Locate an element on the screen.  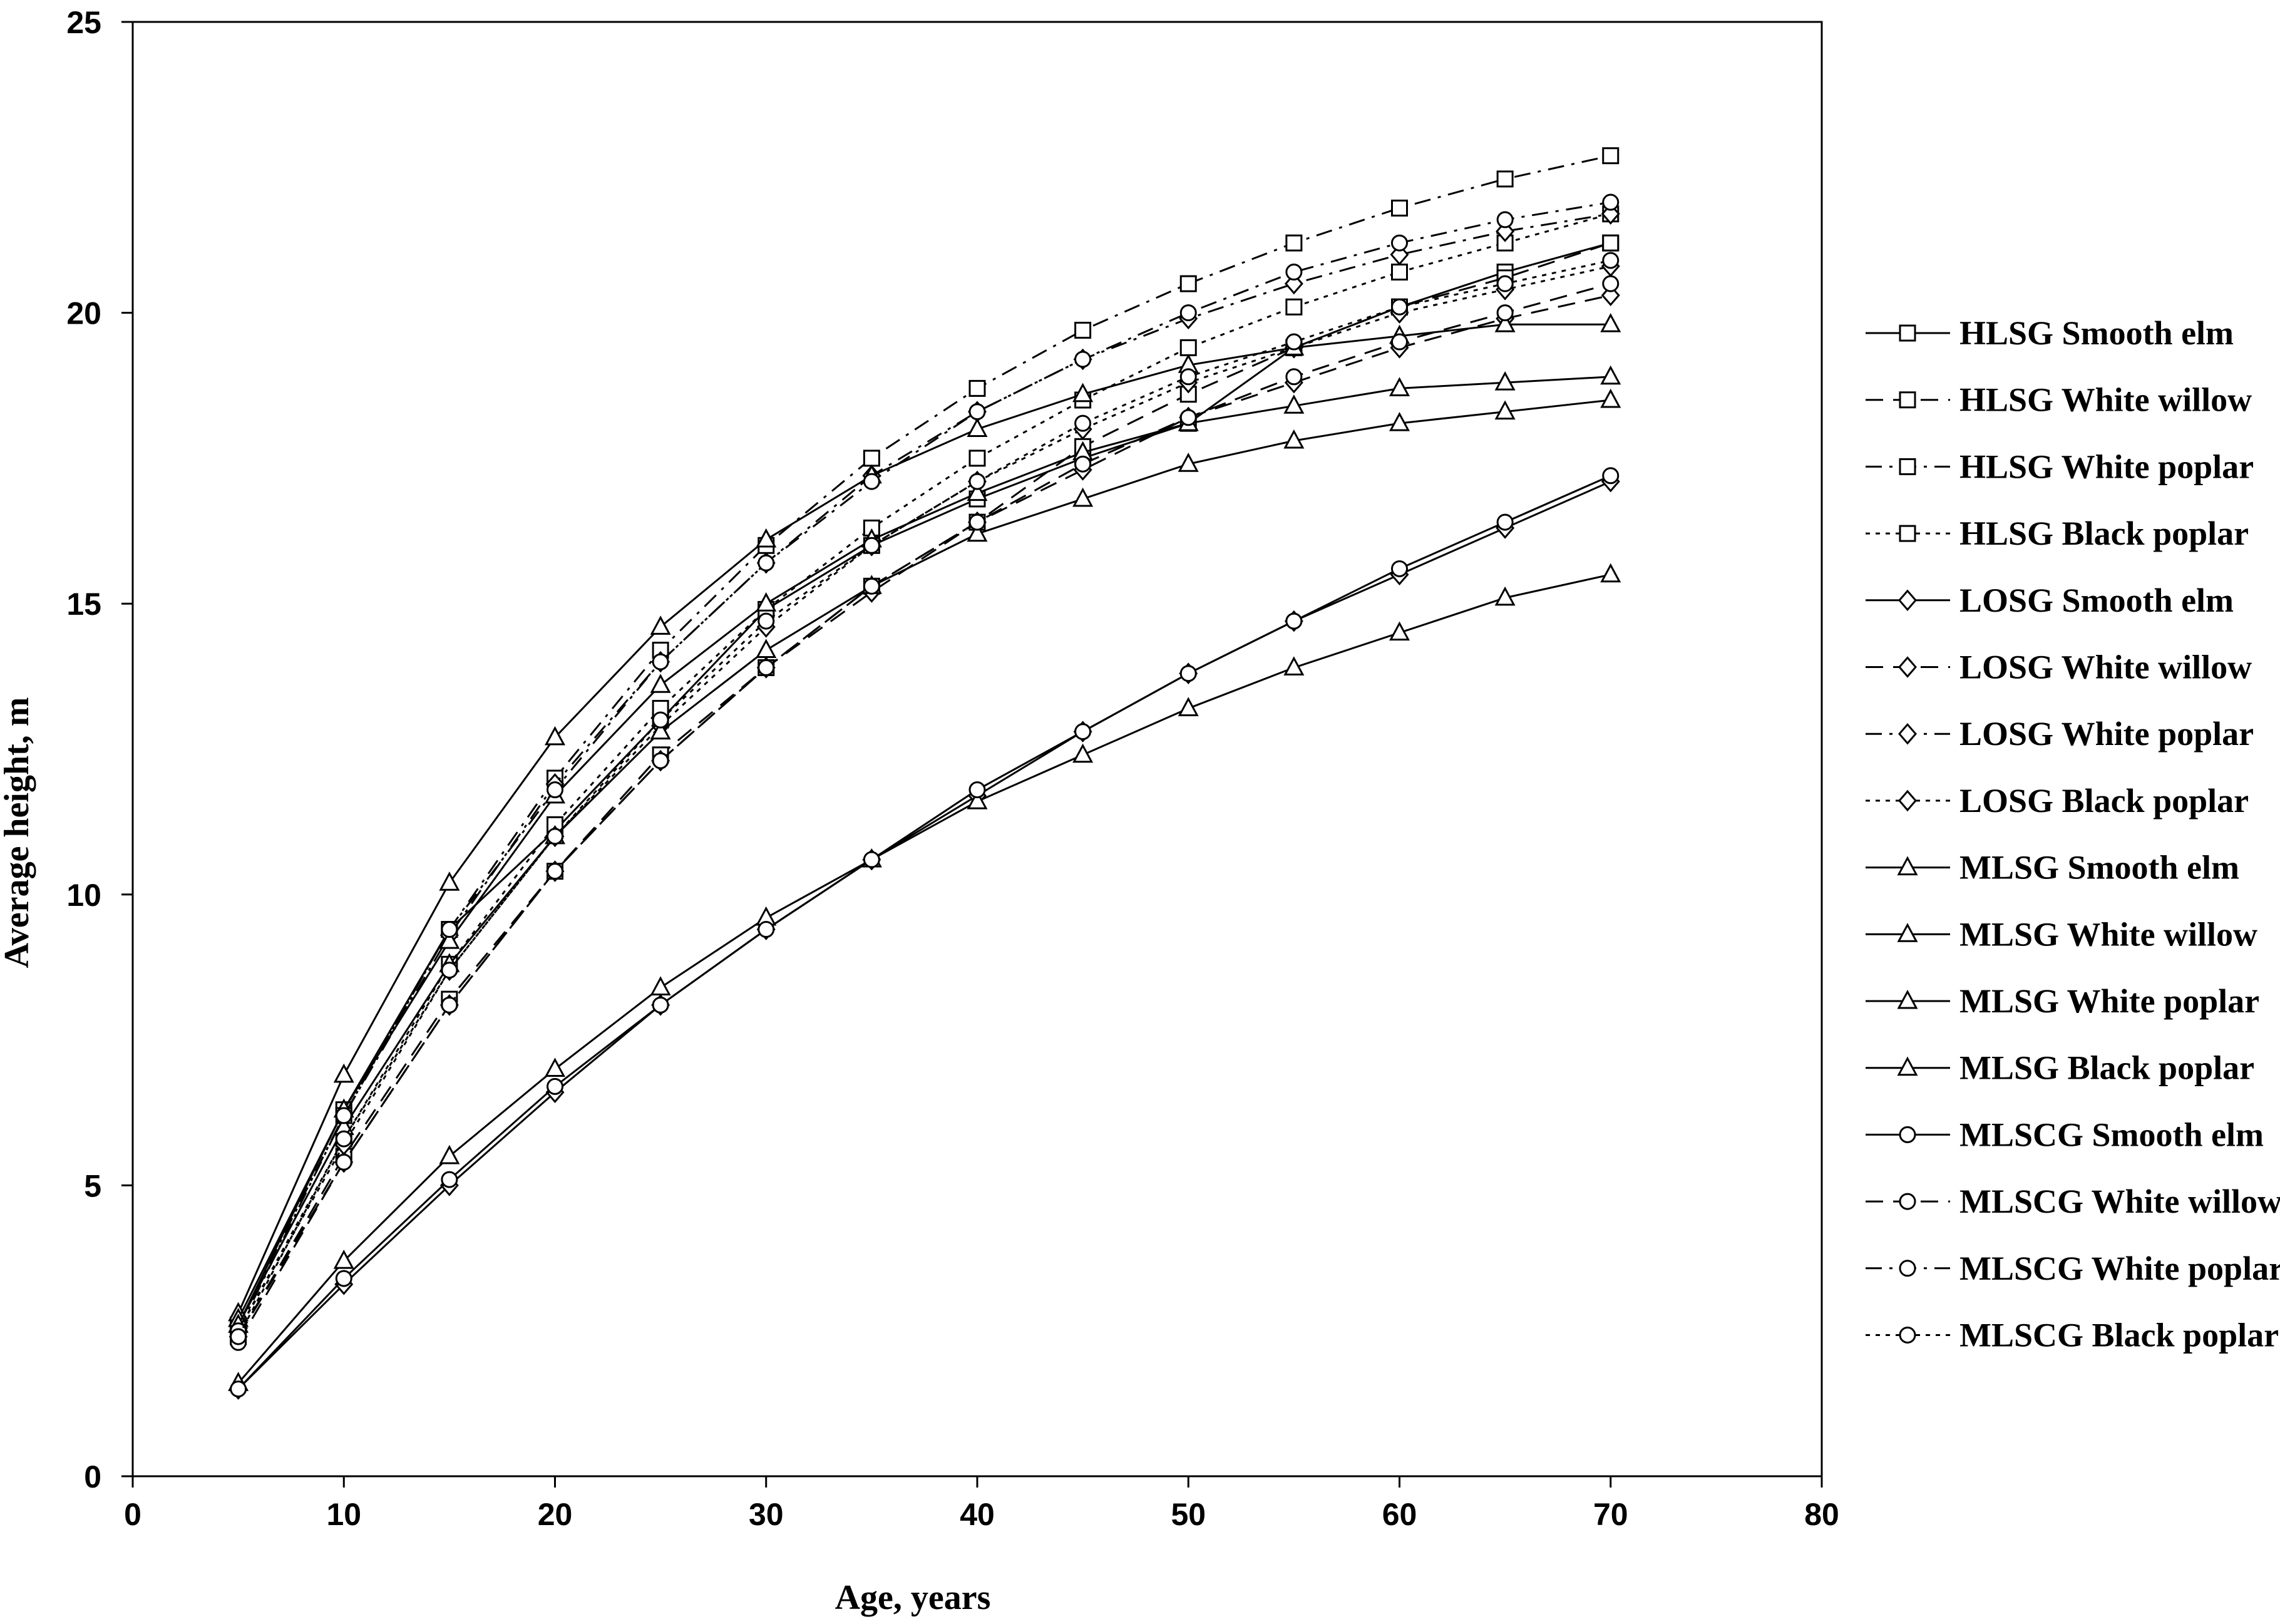
legend-item: MLSCG Black poplar is located at coordinates (2072, 1335).